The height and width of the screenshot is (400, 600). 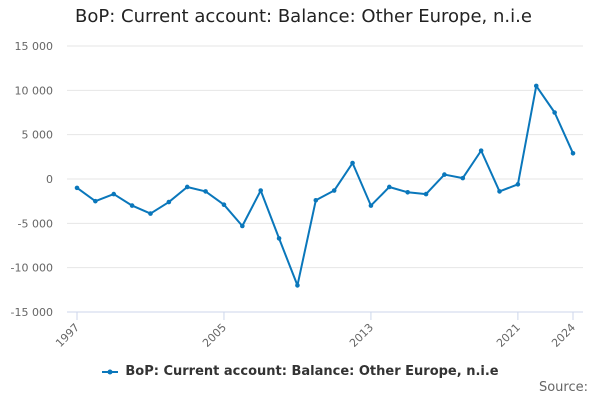 I want to click on x-tick-label: 2021, so click(x=508, y=335).